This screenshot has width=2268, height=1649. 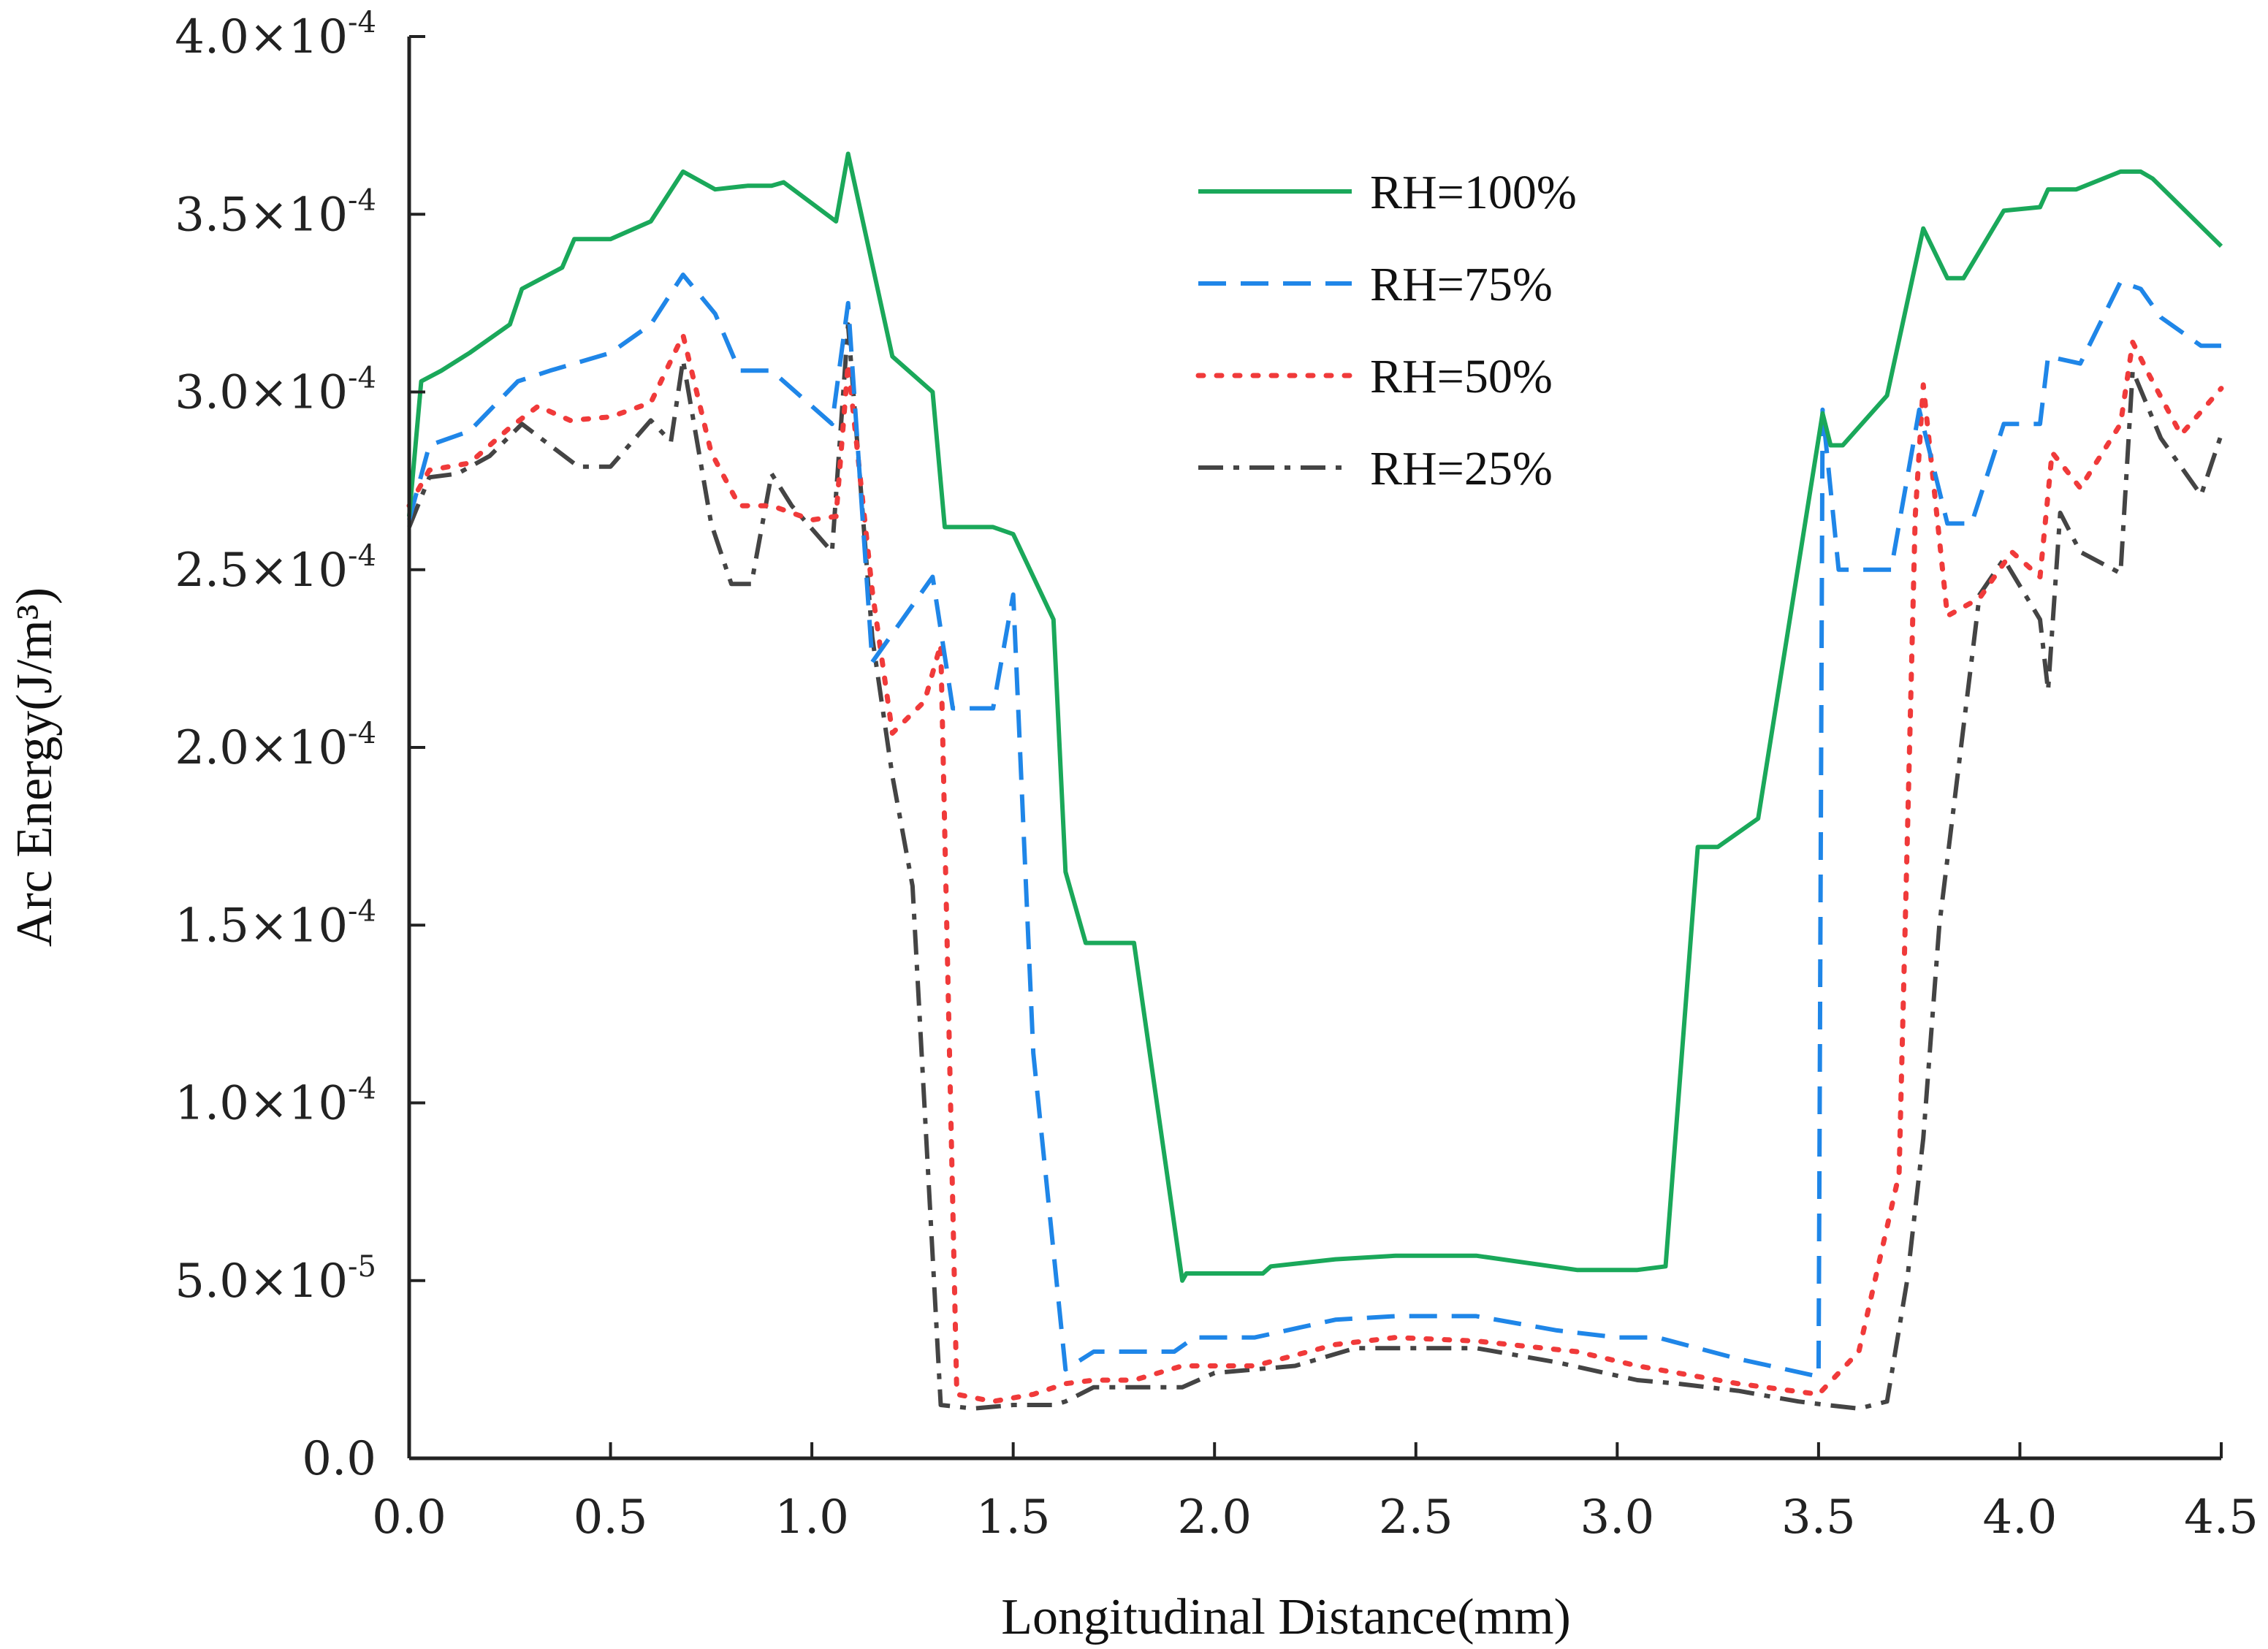 I want to click on x-tick-label: 1.5, so click(x=1013, y=1517).